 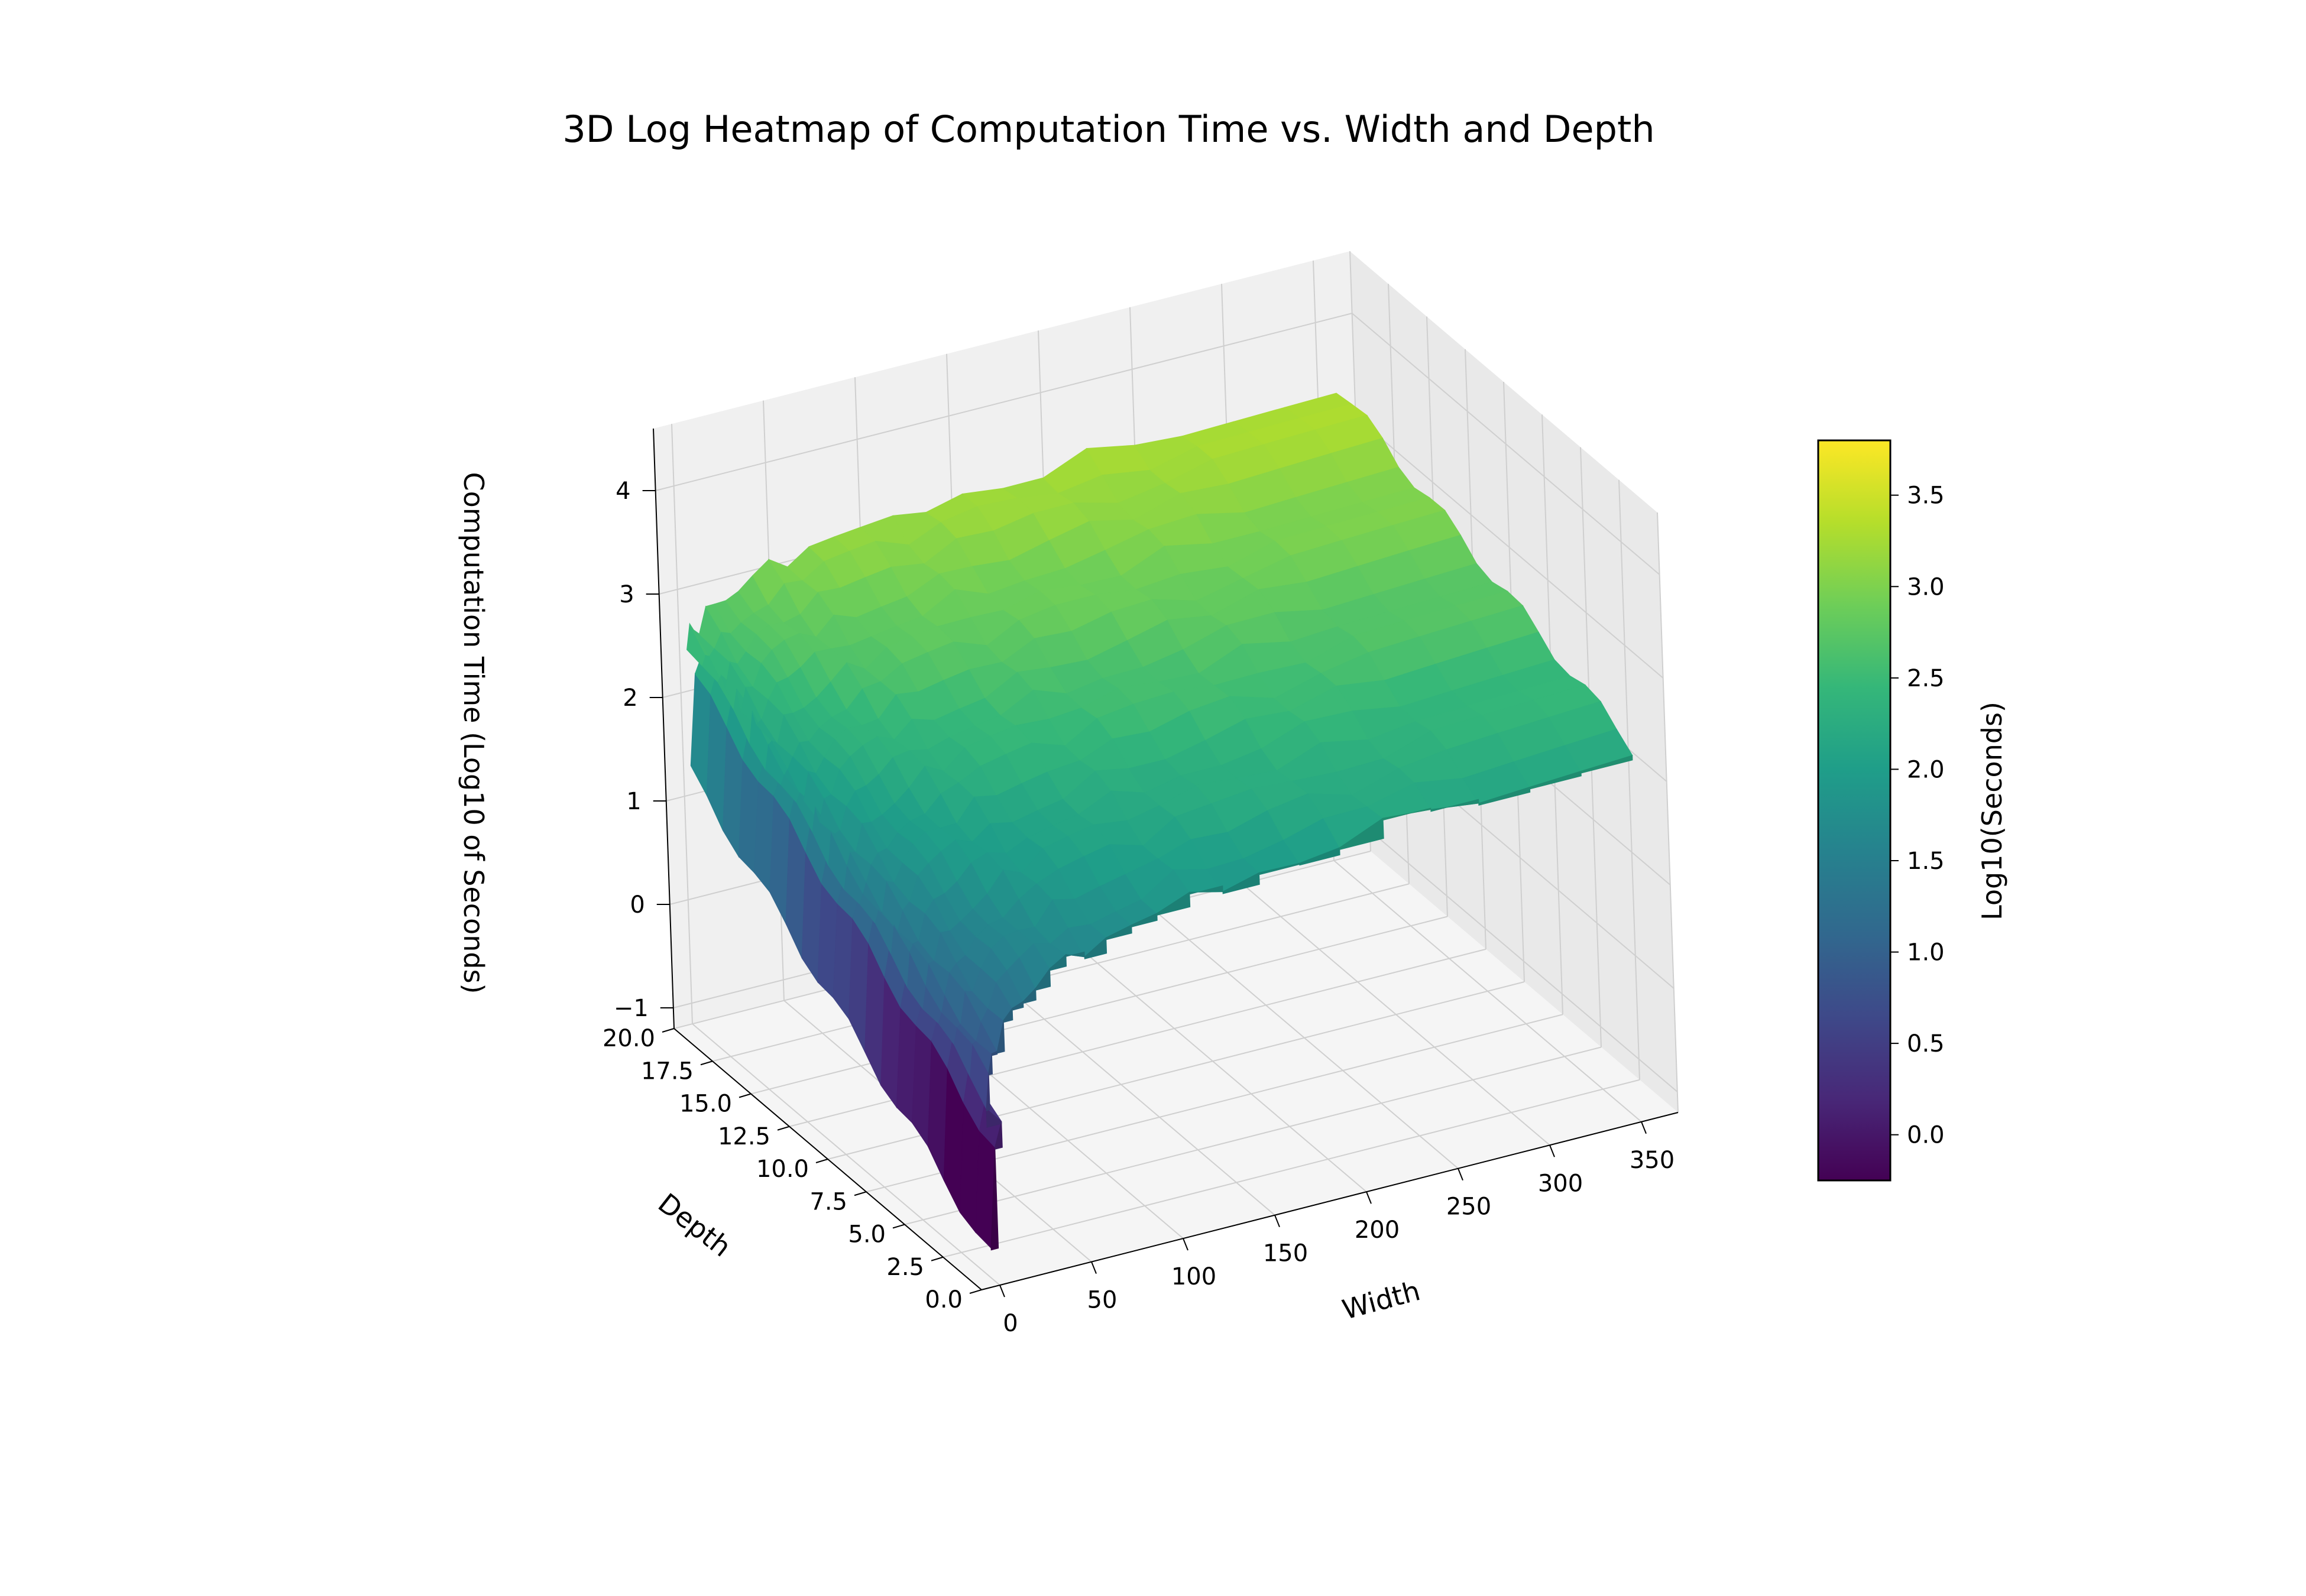 I want to click on x-axis-line, so click(x=1330, y=1201).